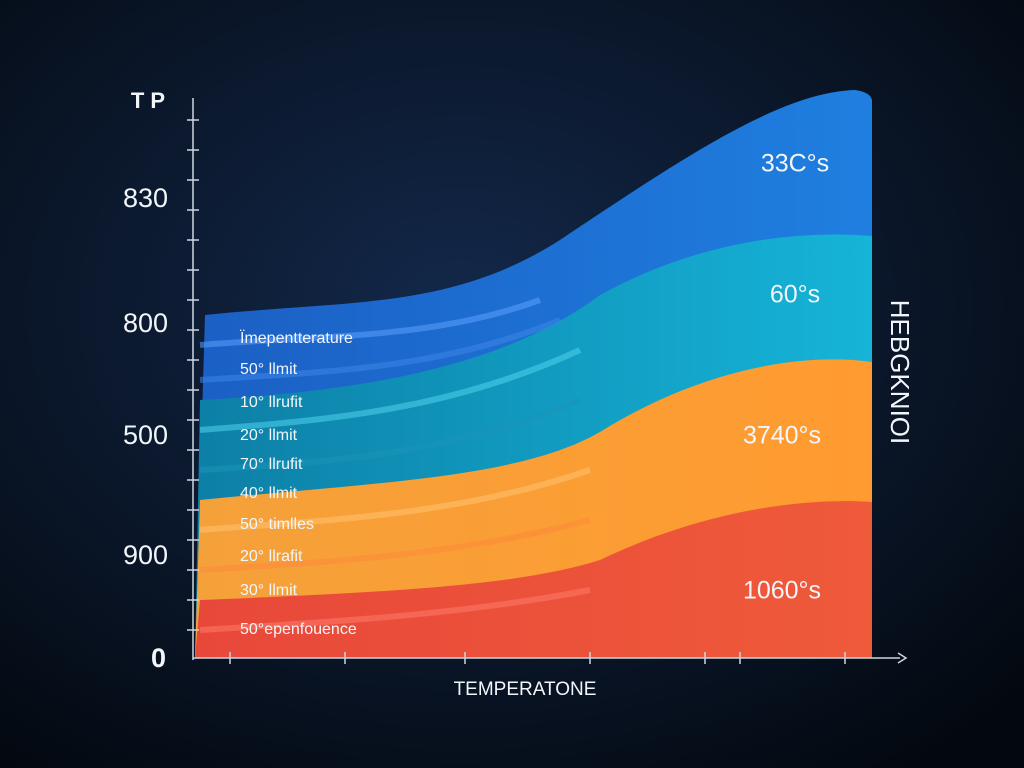 The image size is (1024, 768). I want to click on x-axis-arrow, so click(902, 658).